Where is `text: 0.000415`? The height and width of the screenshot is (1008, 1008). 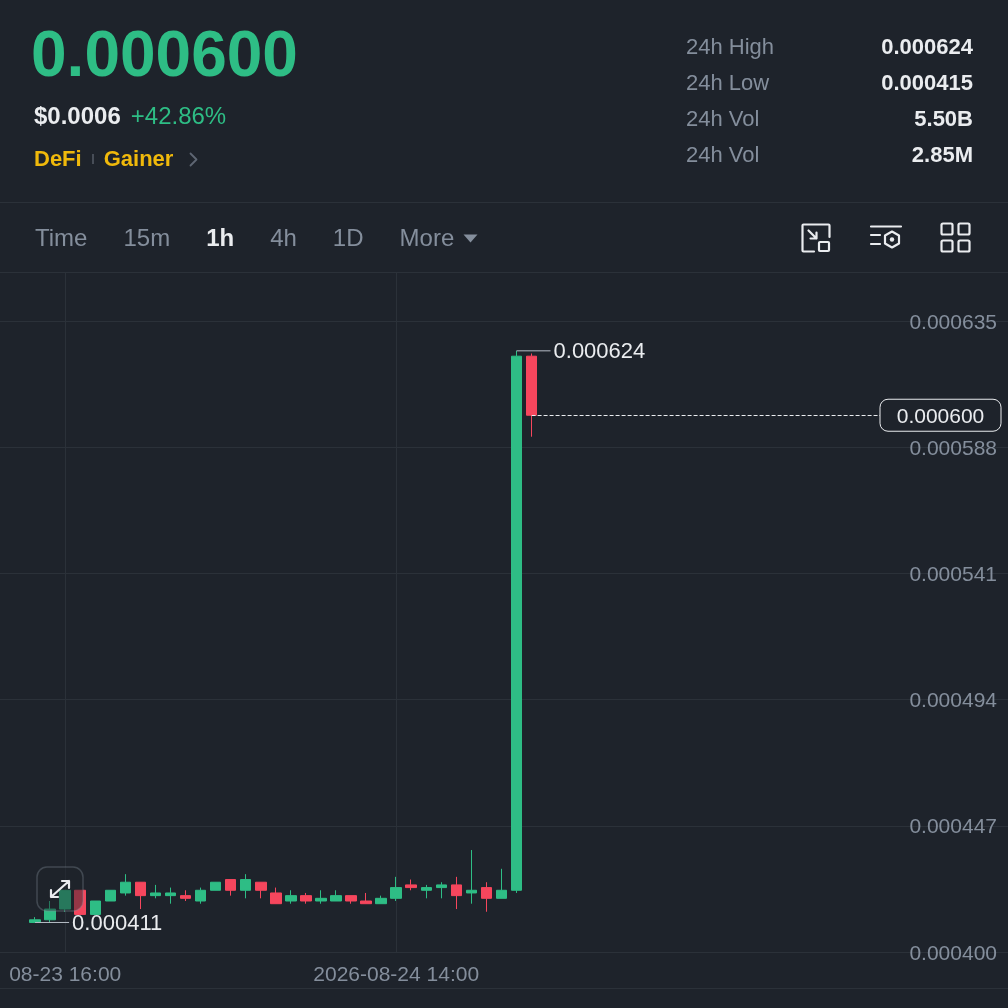
text: 0.000415 is located at coordinates (927, 83).